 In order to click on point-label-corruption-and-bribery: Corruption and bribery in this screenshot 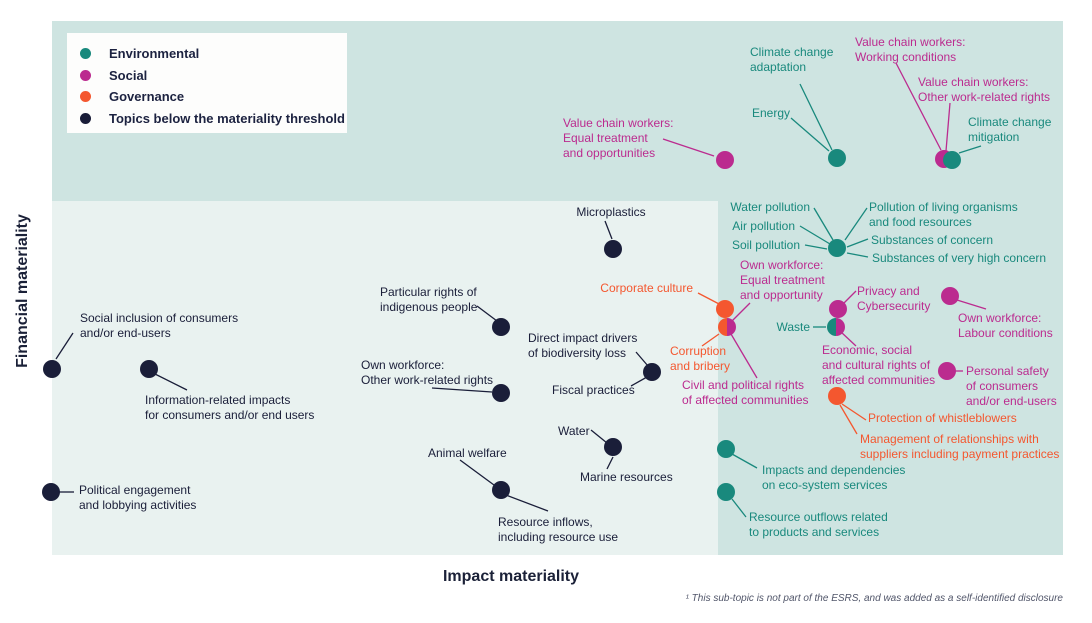, I will do `click(700, 358)`.